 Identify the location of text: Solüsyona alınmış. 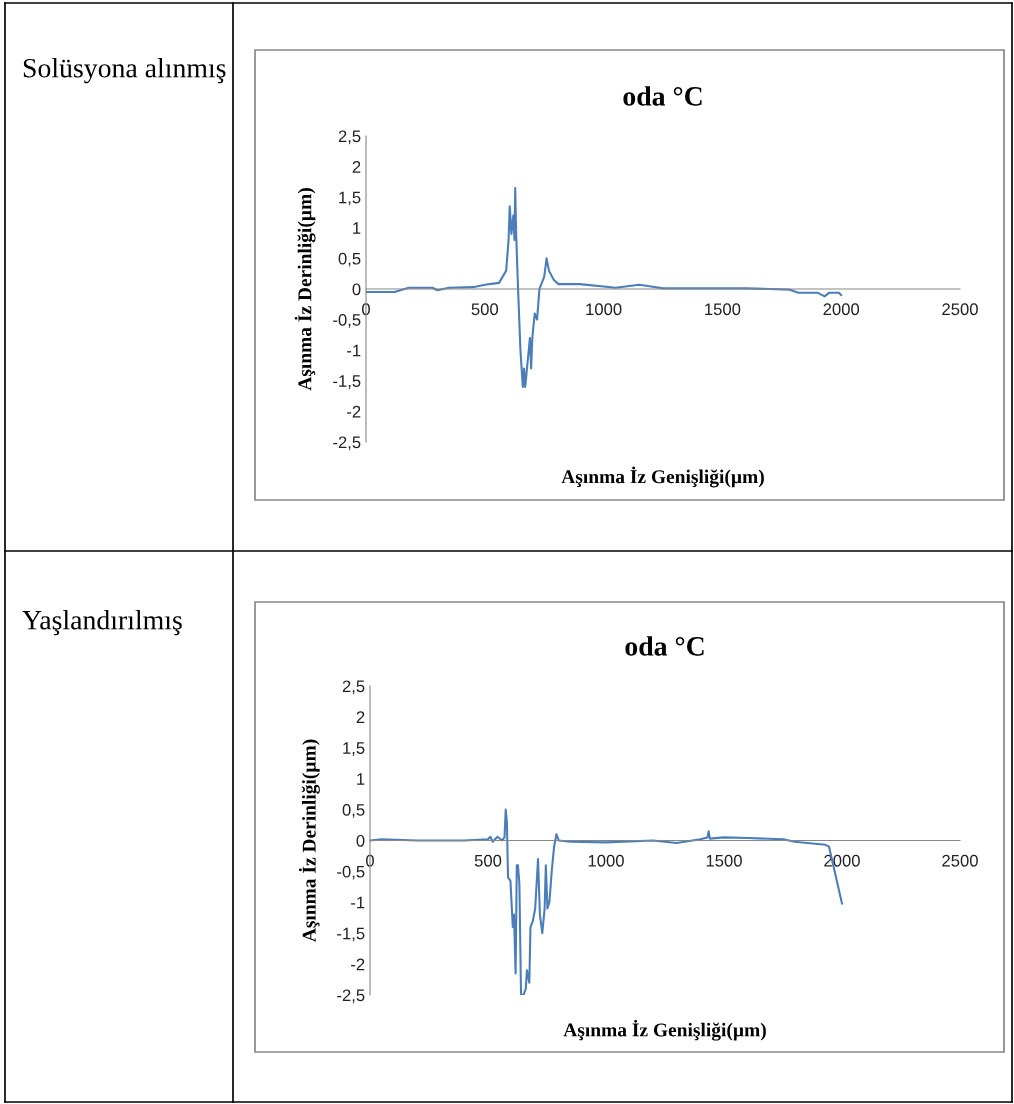
(124, 71).